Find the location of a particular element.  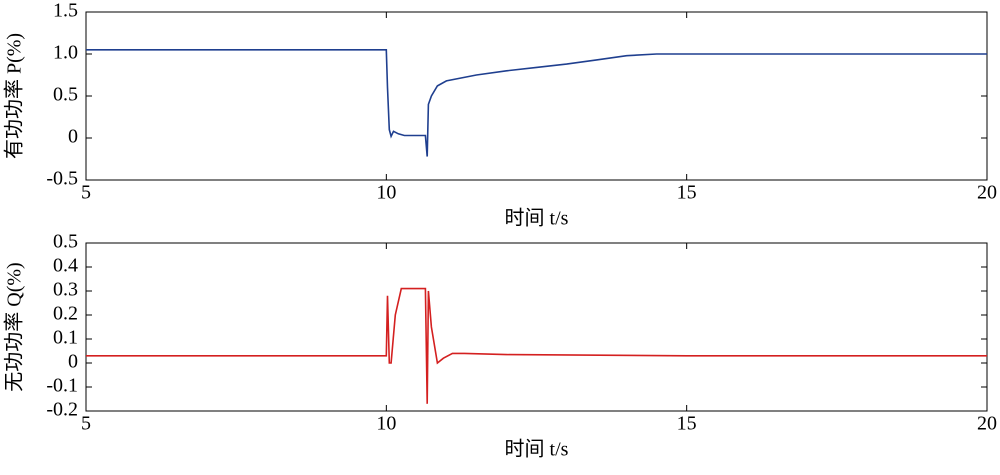

y-axis-label: 有功功率 P(%) is located at coordinates (14, 96).